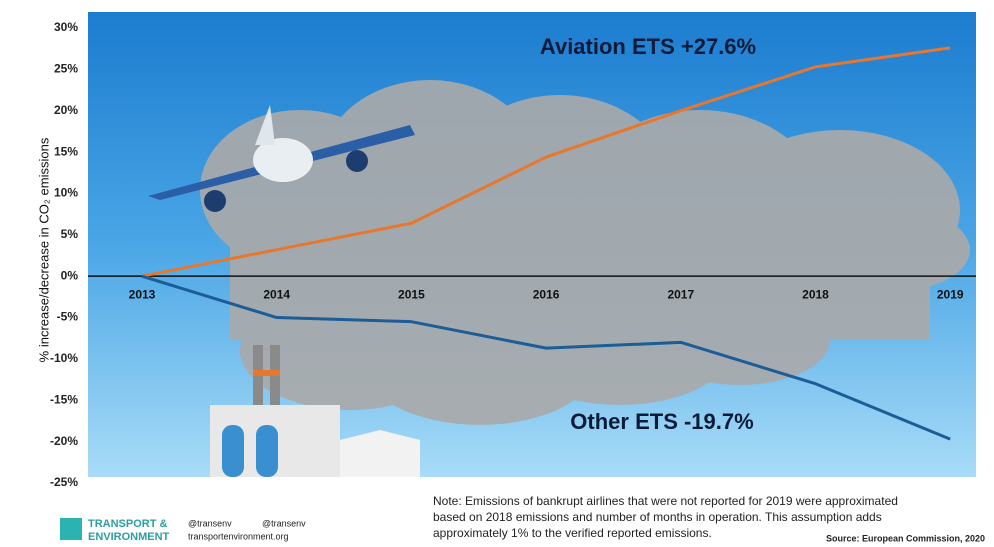  Describe the element at coordinates (815, 294) in the screenshot. I see `x-tick-label: 2018` at that location.